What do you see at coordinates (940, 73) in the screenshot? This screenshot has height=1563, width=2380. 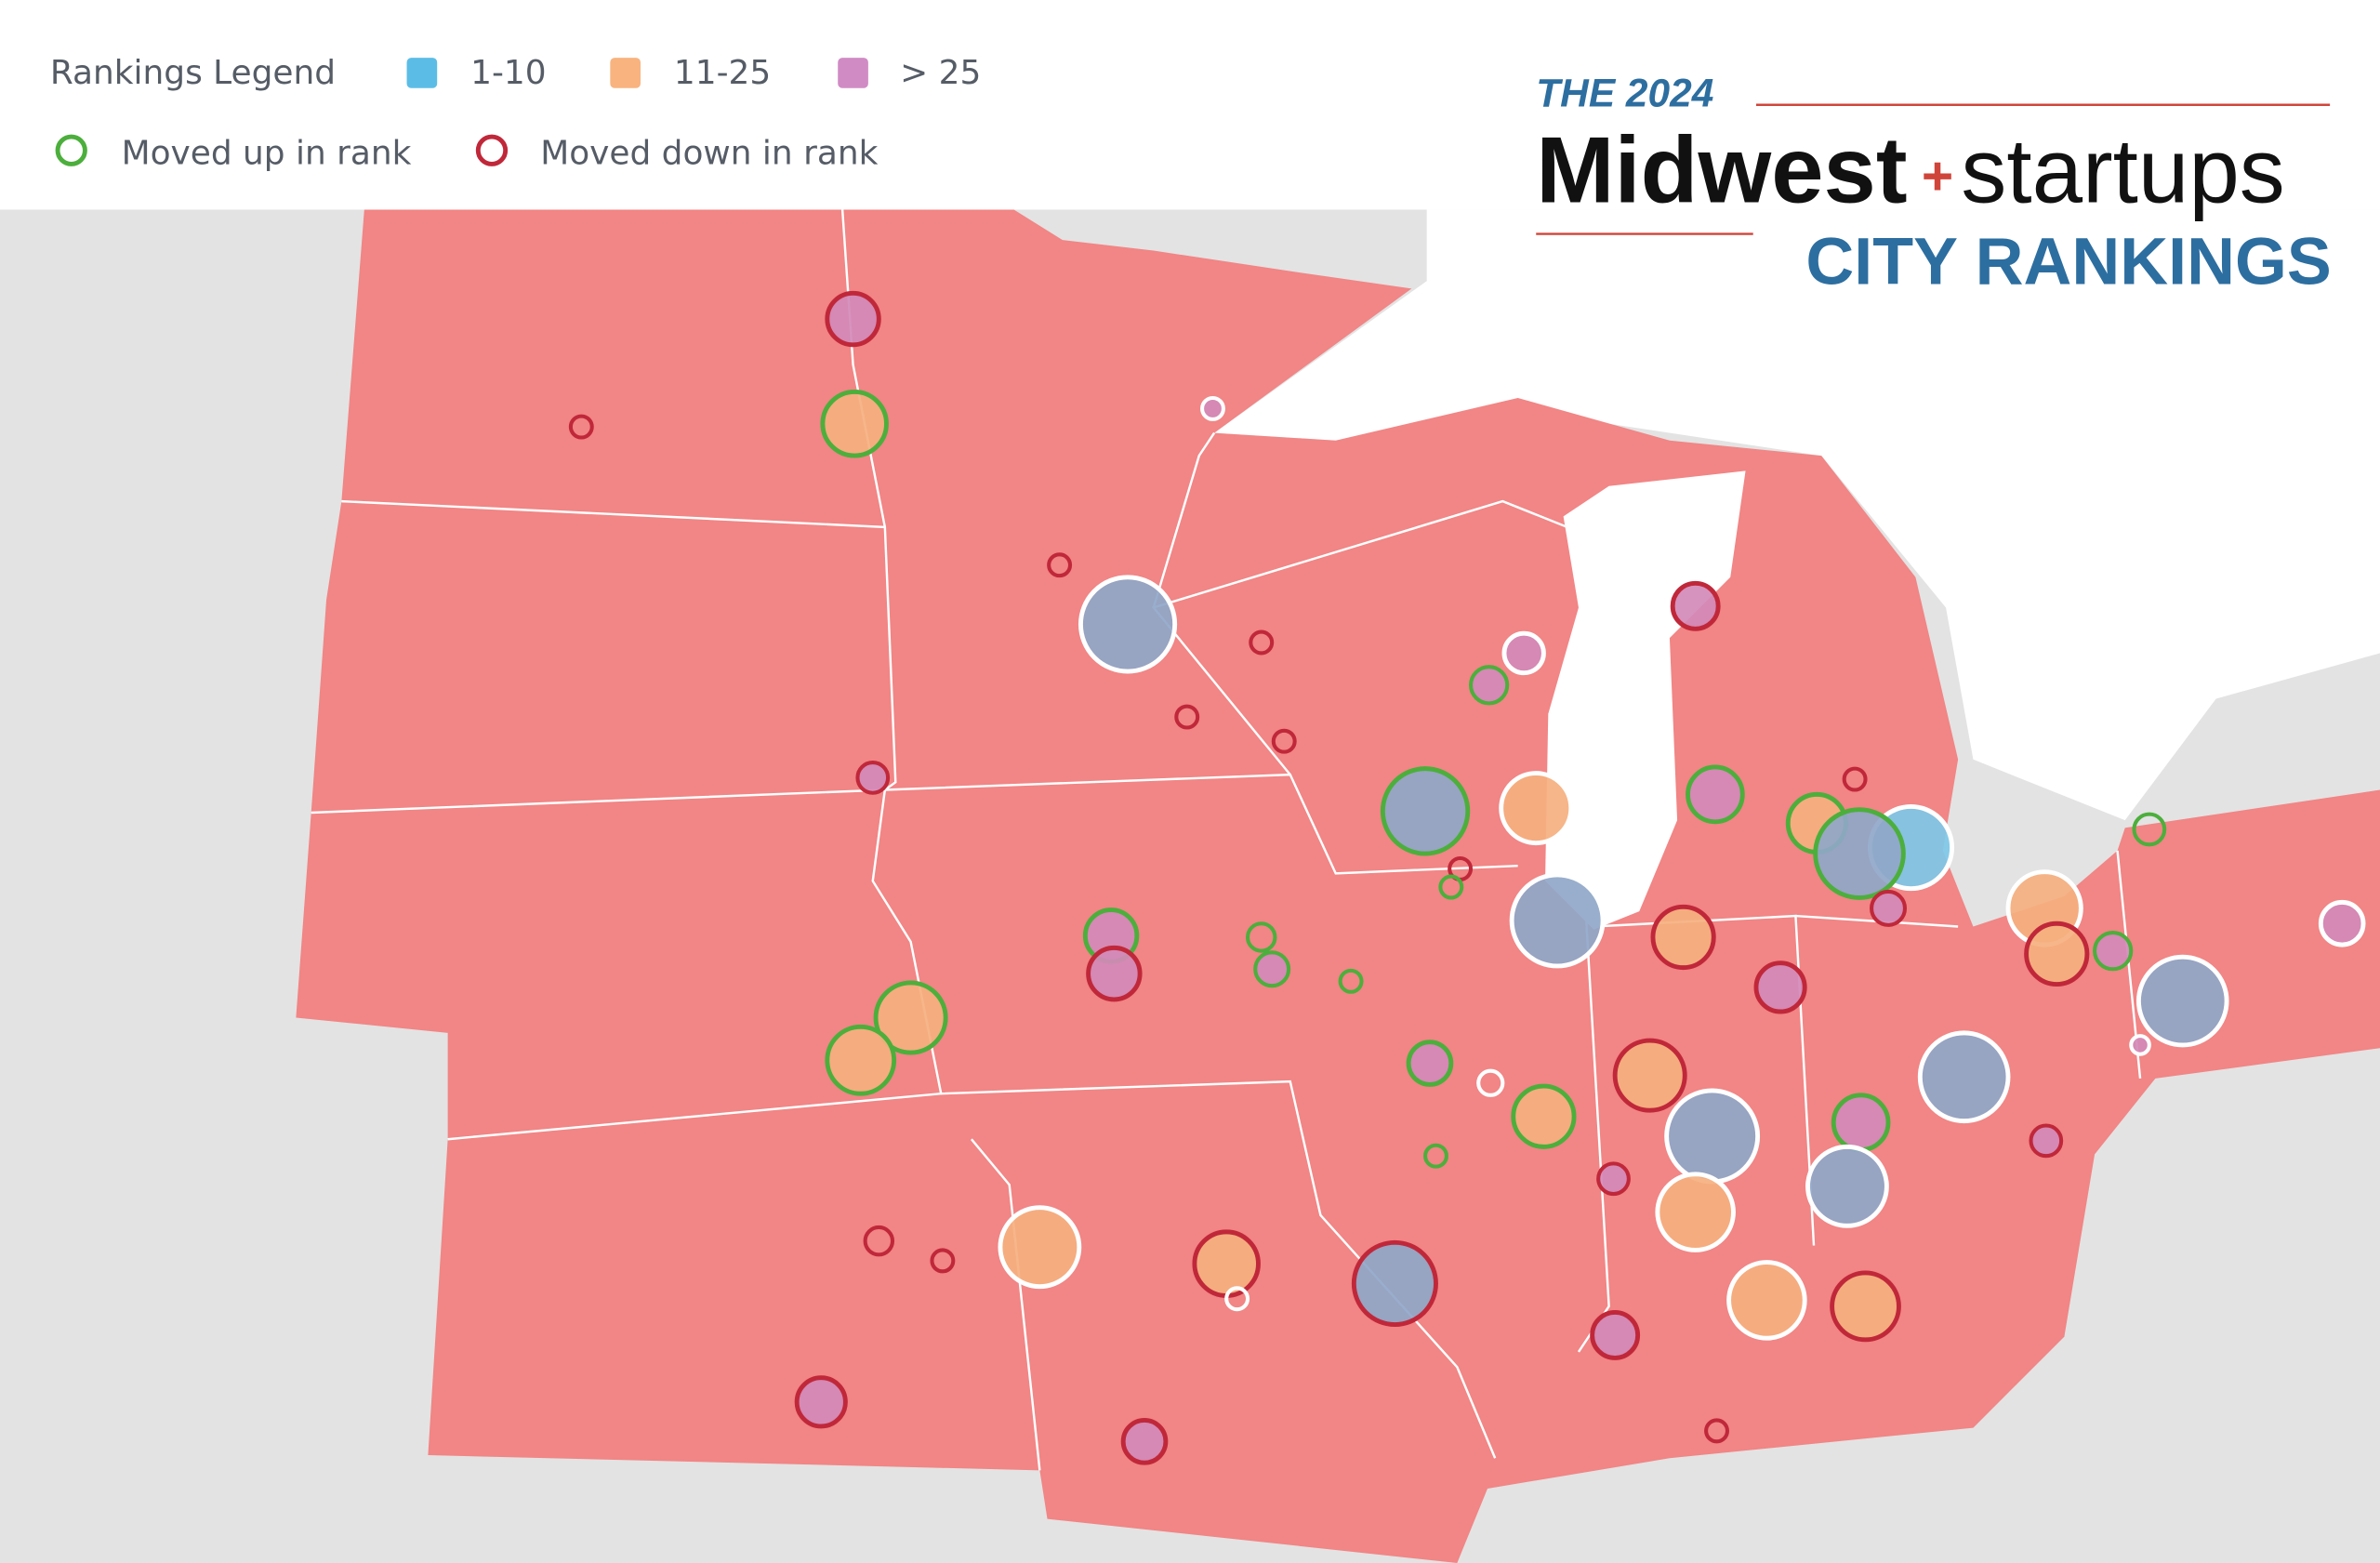 I see `legend-label: > 25` at bounding box center [940, 73].